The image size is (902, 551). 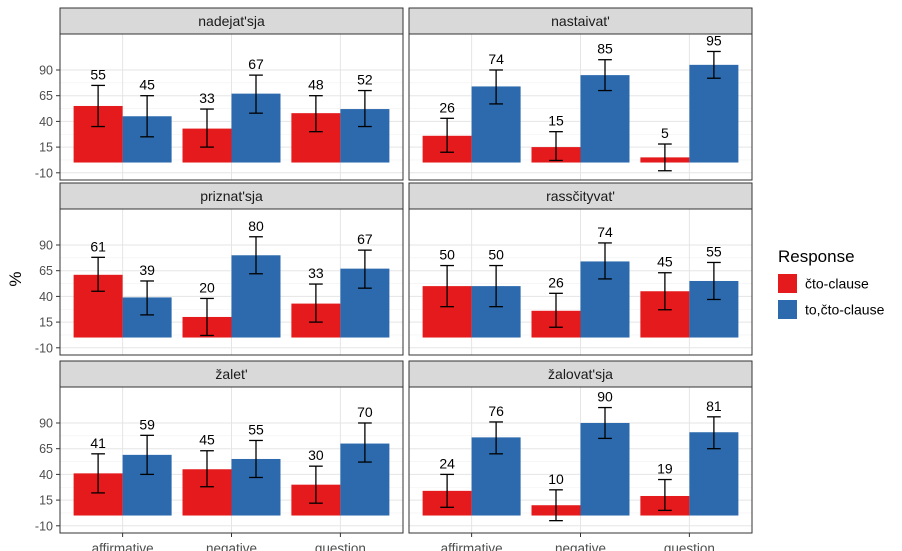 What do you see at coordinates (98, 246) in the screenshot?
I see `data-label: 61` at bounding box center [98, 246].